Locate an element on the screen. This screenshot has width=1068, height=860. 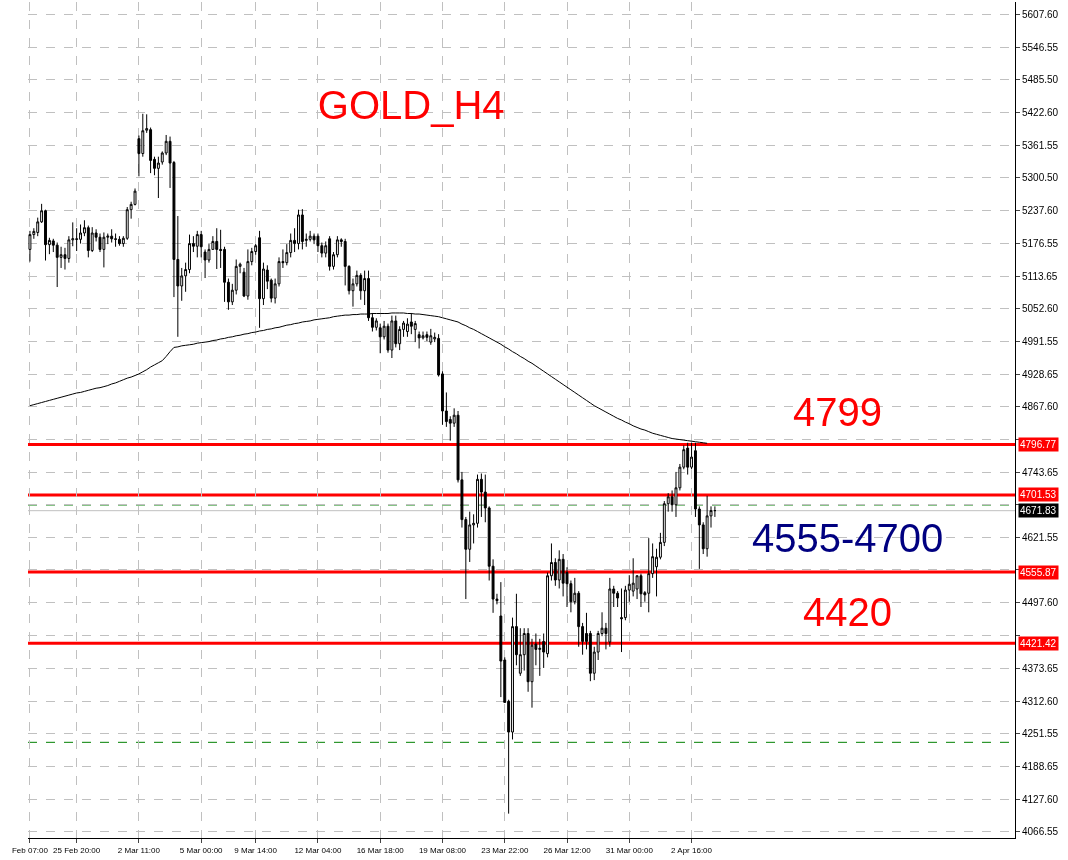
y-tick-label: 5422.60 is located at coordinates (1040, 113).